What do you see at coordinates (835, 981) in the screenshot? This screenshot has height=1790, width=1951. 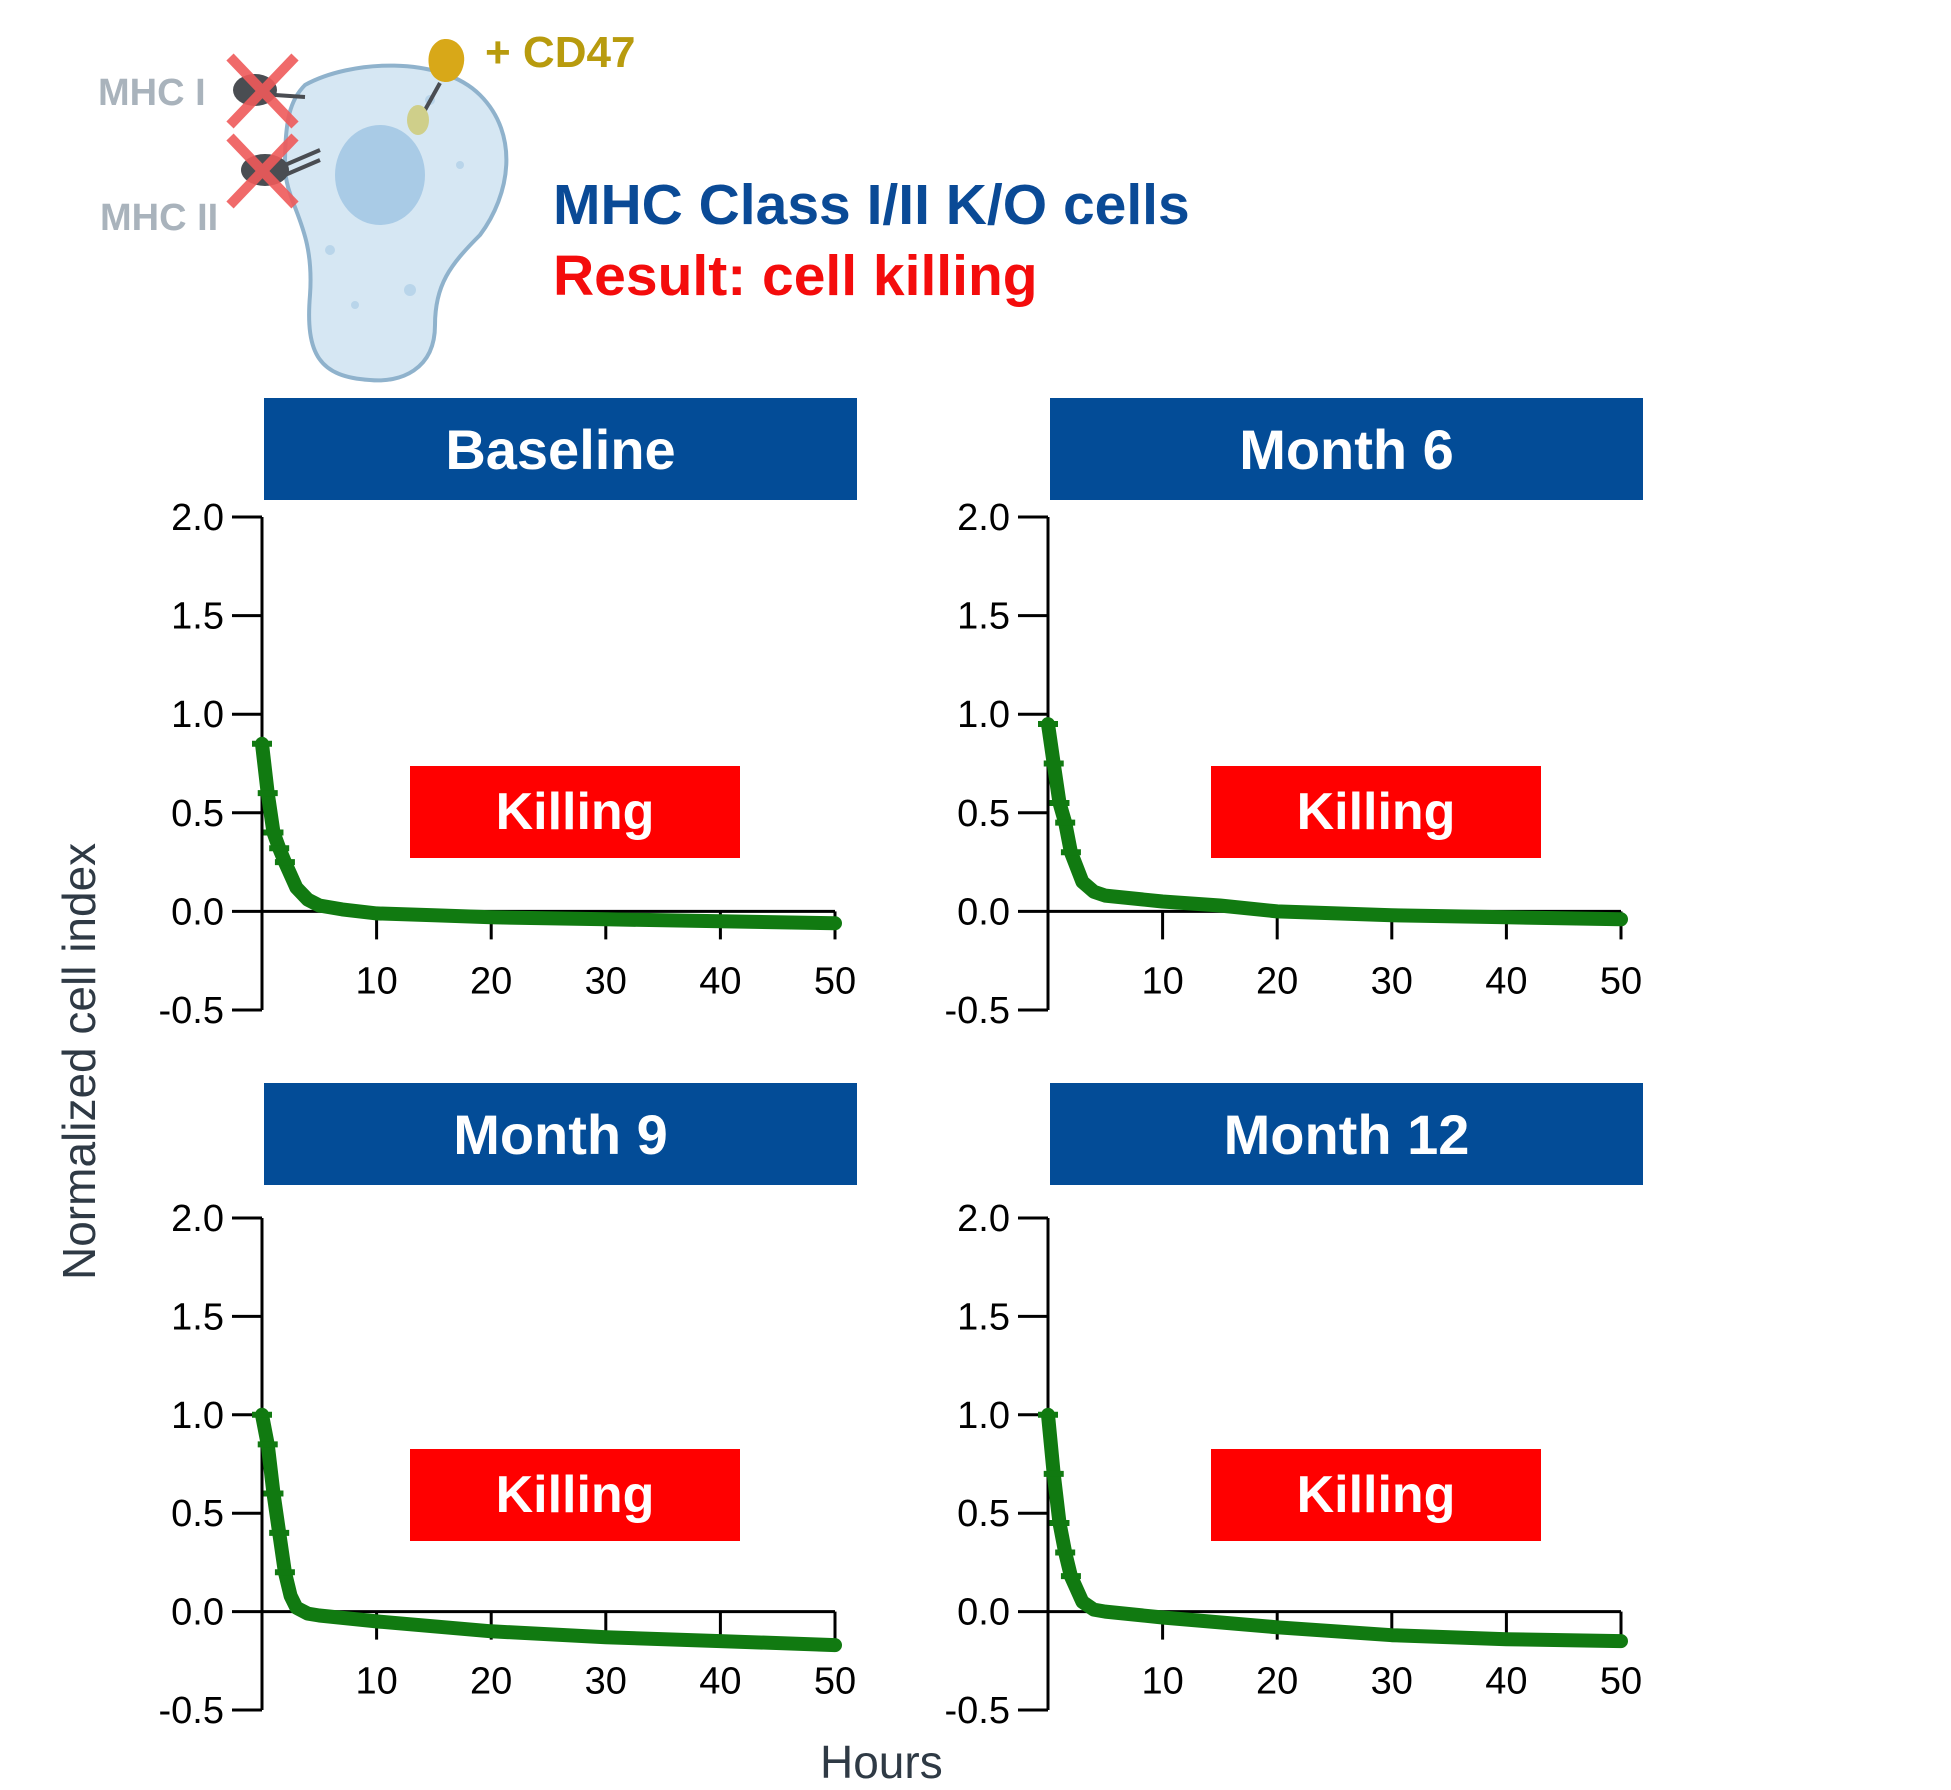 I see `x-tick-label-baseline: 50` at bounding box center [835, 981].